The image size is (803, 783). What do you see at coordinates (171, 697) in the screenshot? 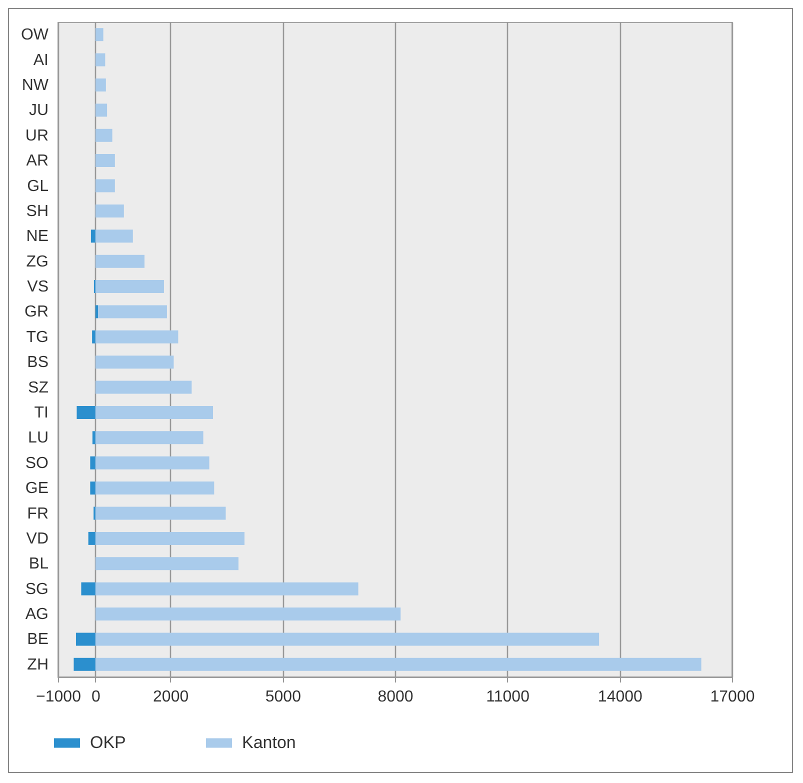
I see `x-tick-label: 2000` at bounding box center [171, 697].